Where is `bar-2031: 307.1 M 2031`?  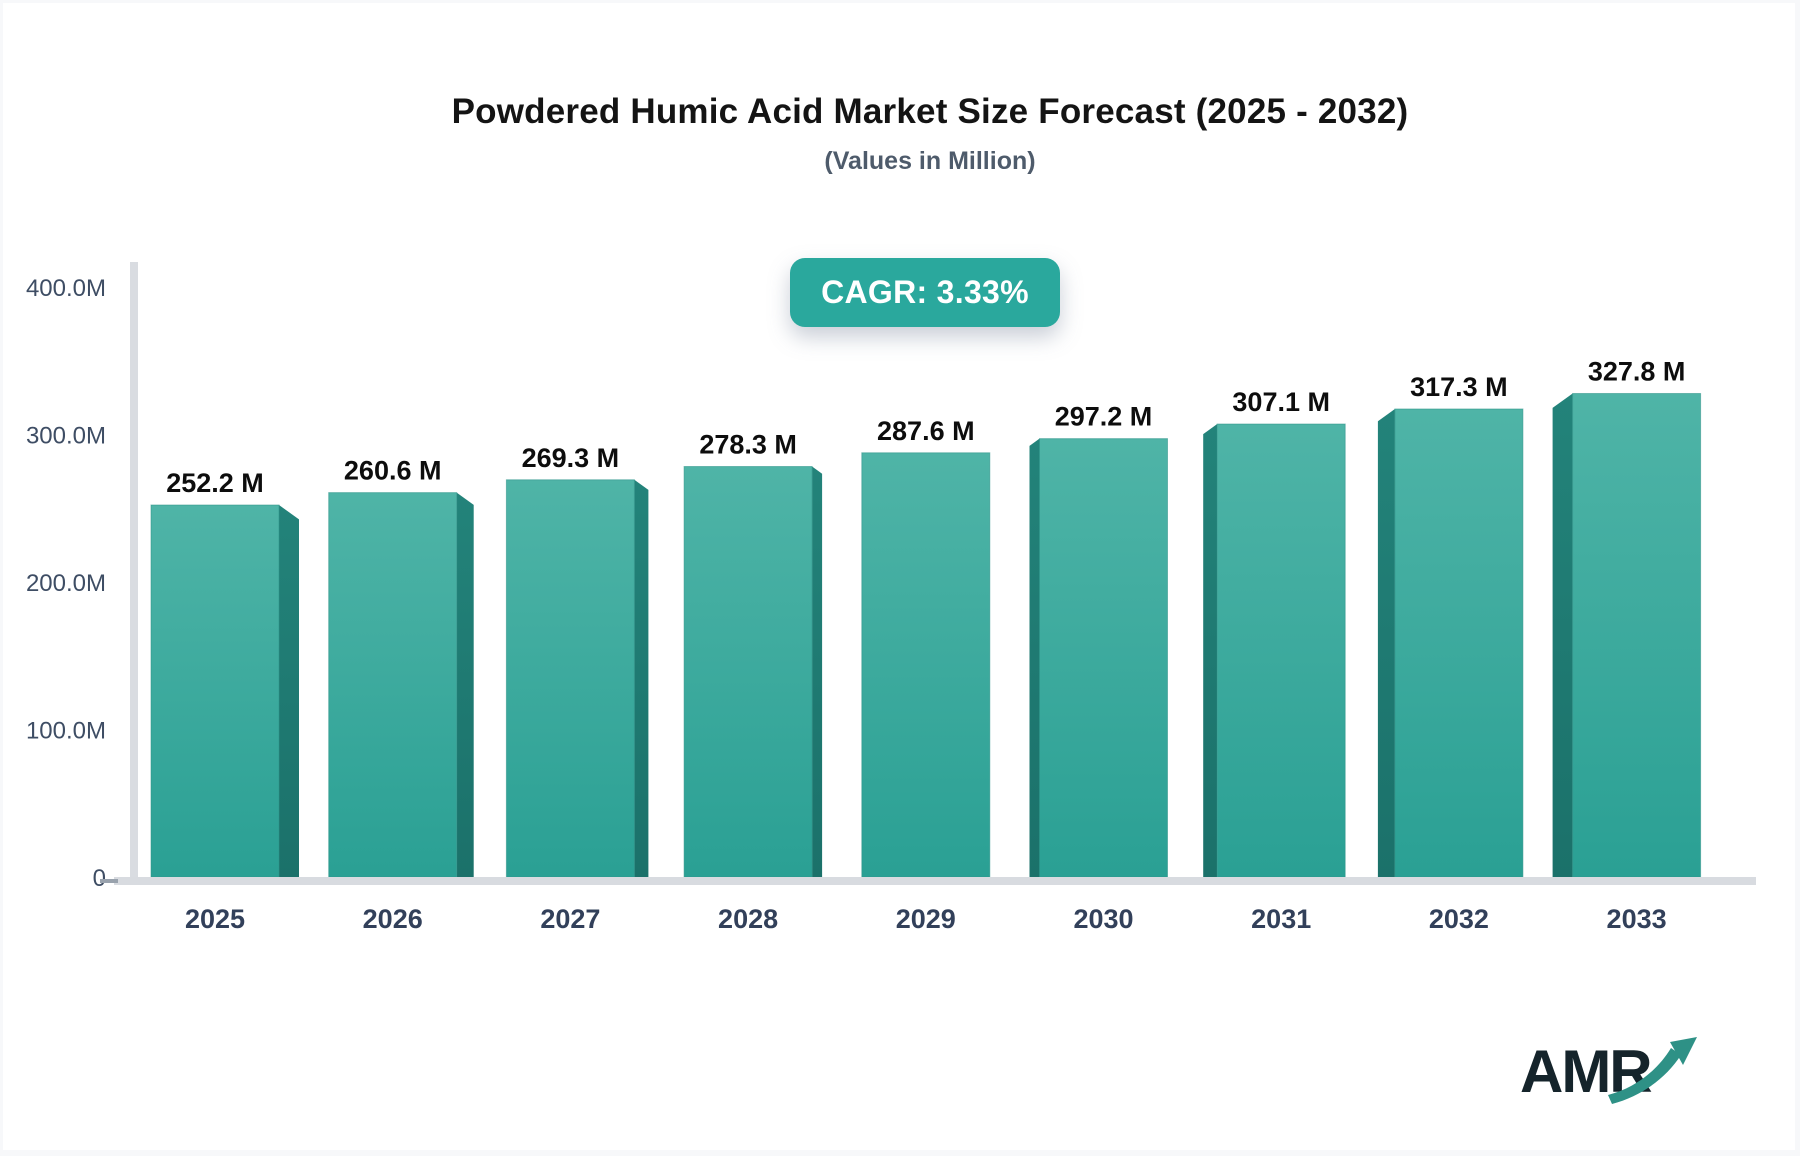
bar-2031: 307.1 M 2031 is located at coordinates (1274, 660).